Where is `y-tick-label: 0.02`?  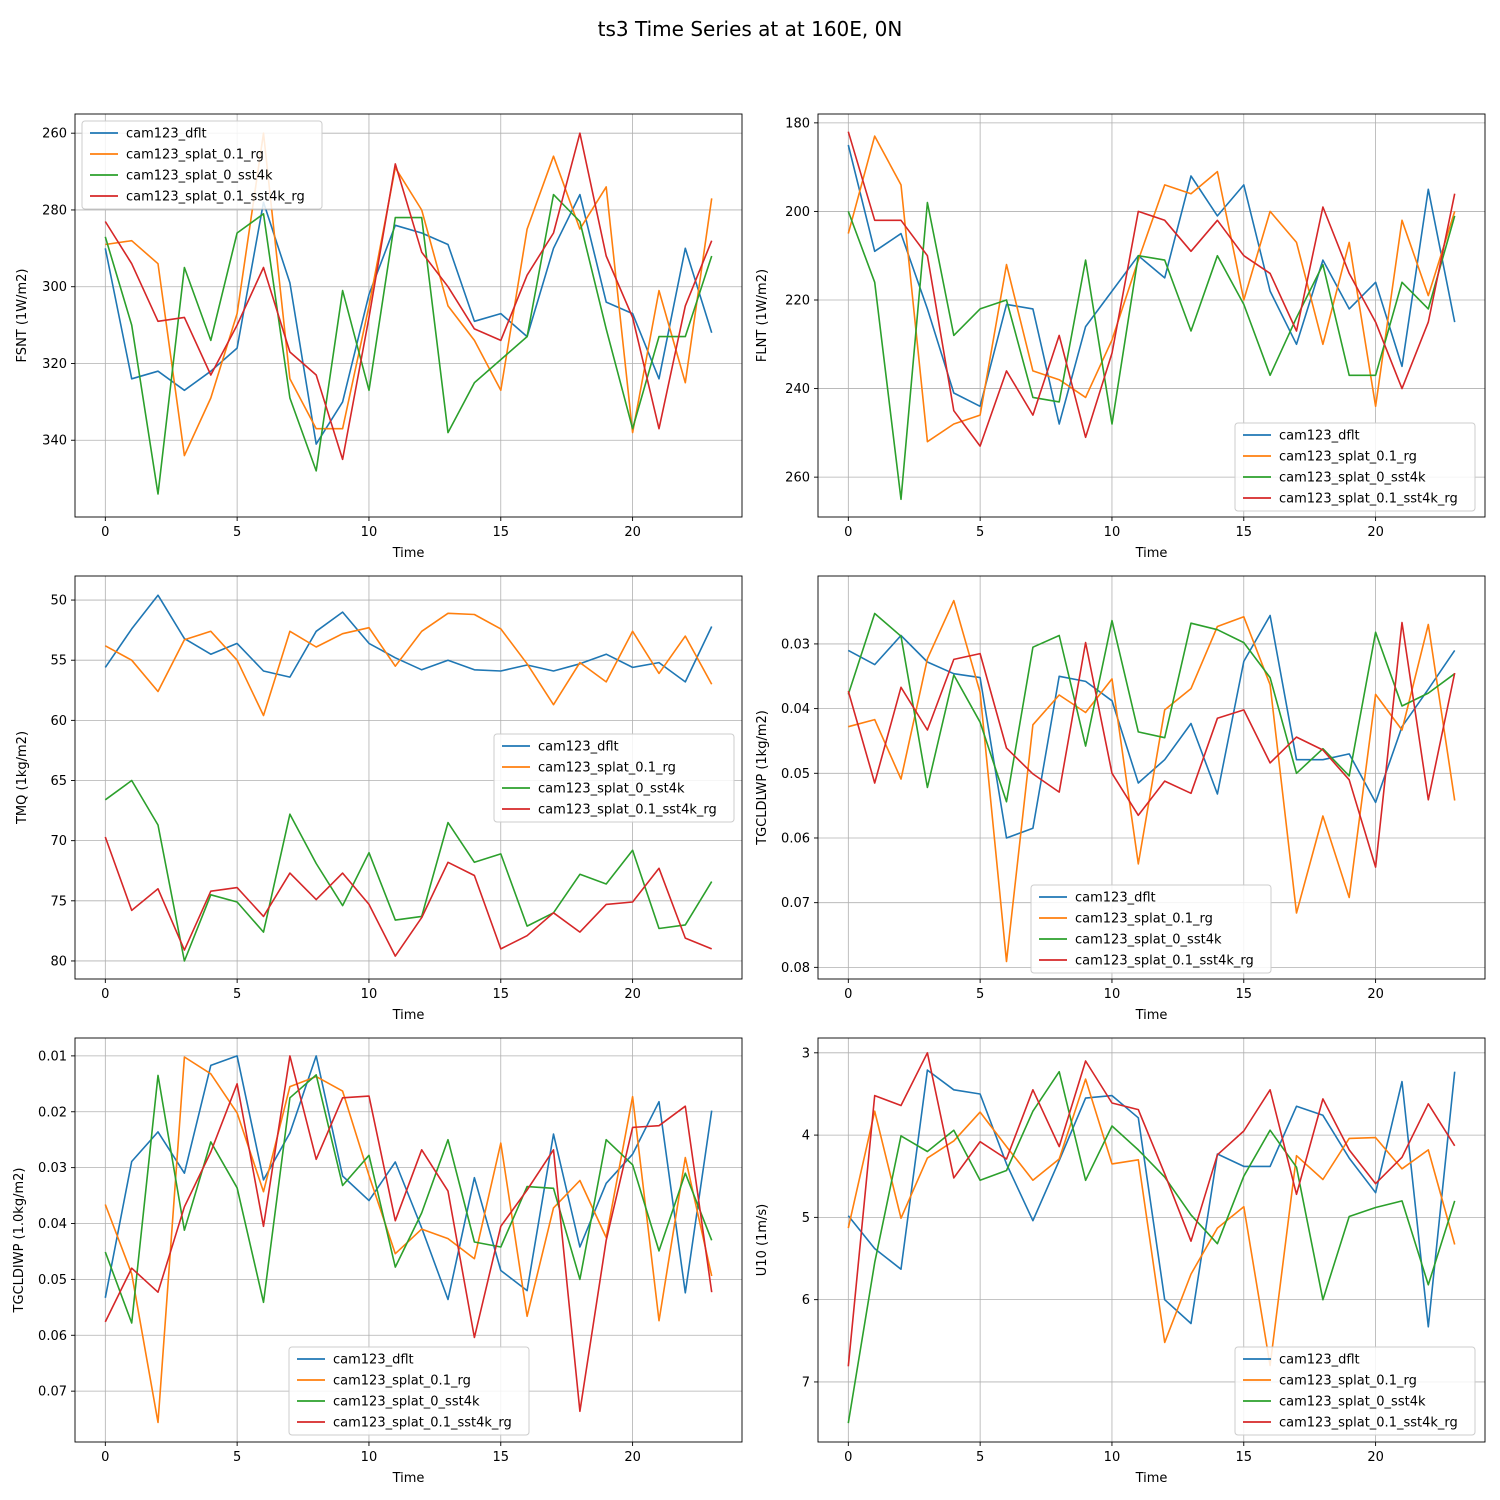
y-tick-label: 0.02 is located at coordinates (52, 1112).